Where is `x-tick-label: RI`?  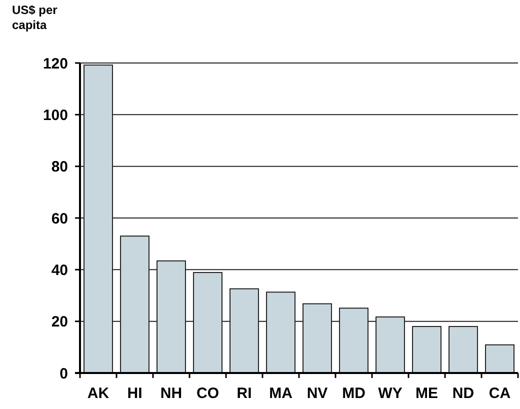 x-tick-label: RI is located at coordinates (244, 393).